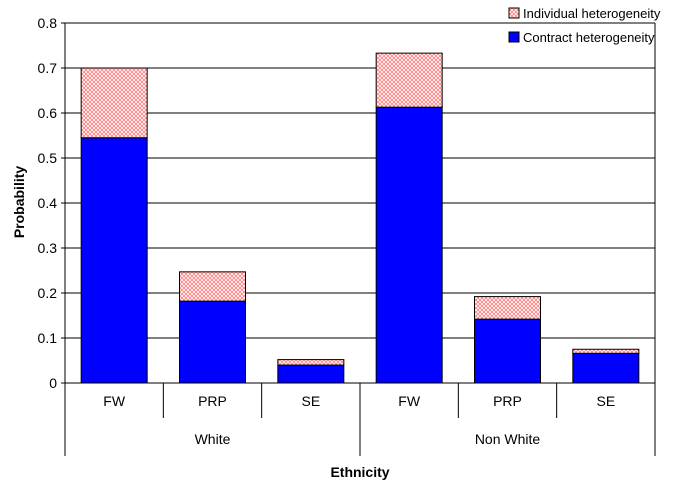 This screenshot has width=674, height=485. Describe the element at coordinates (48, 113) in the screenshot. I see `y-tick-label: 0.6` at that location.